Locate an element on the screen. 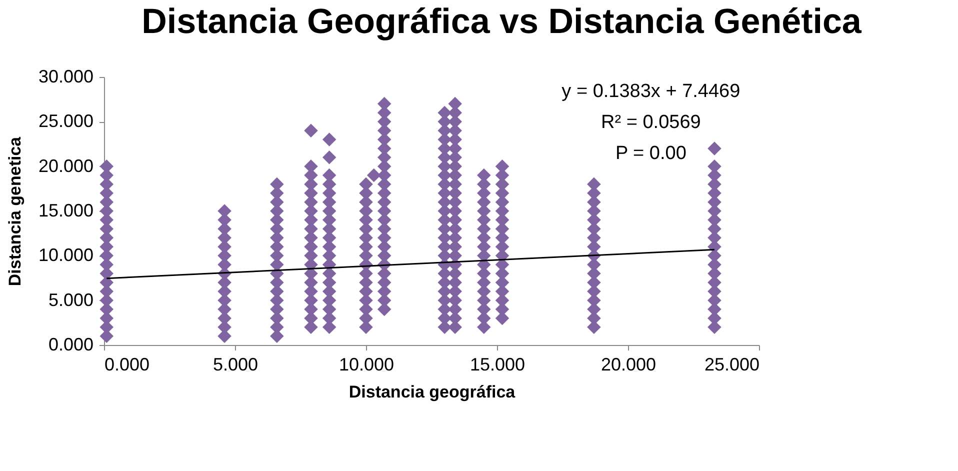  annotation: P = 0.00 is located at coordinates (650, 153).